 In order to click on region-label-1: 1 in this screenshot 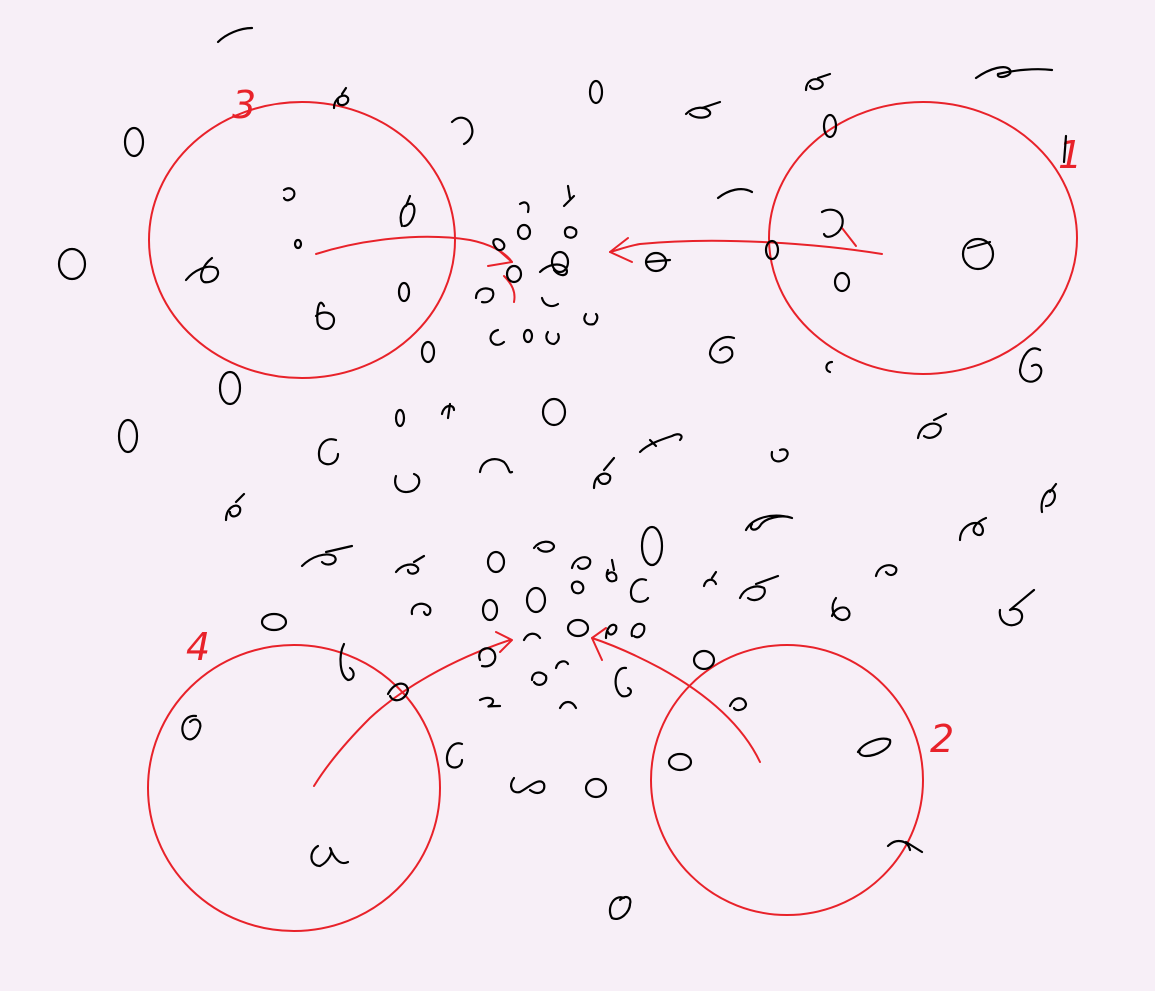, I will do `click(1070, 155)`.